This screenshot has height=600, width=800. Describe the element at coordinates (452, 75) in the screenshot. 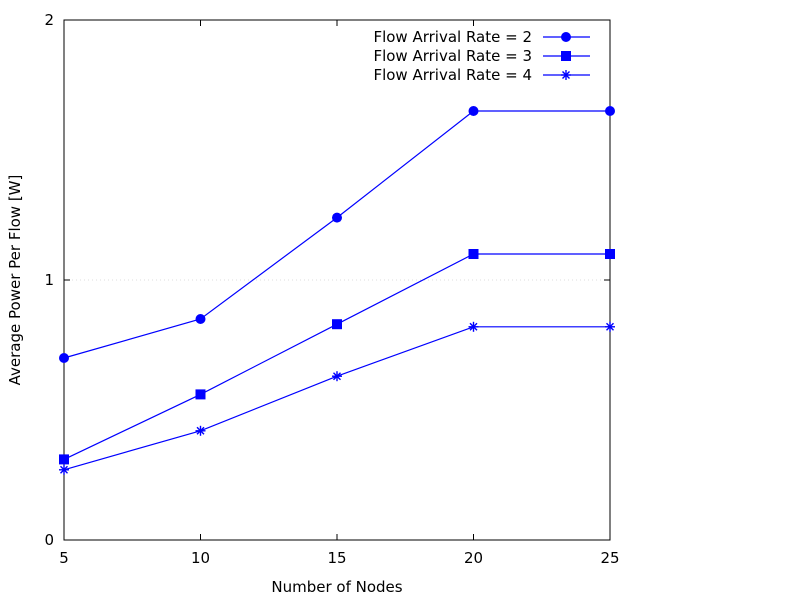

I see `legend-label-3: Flow Arrival Rate = 4` at that location.